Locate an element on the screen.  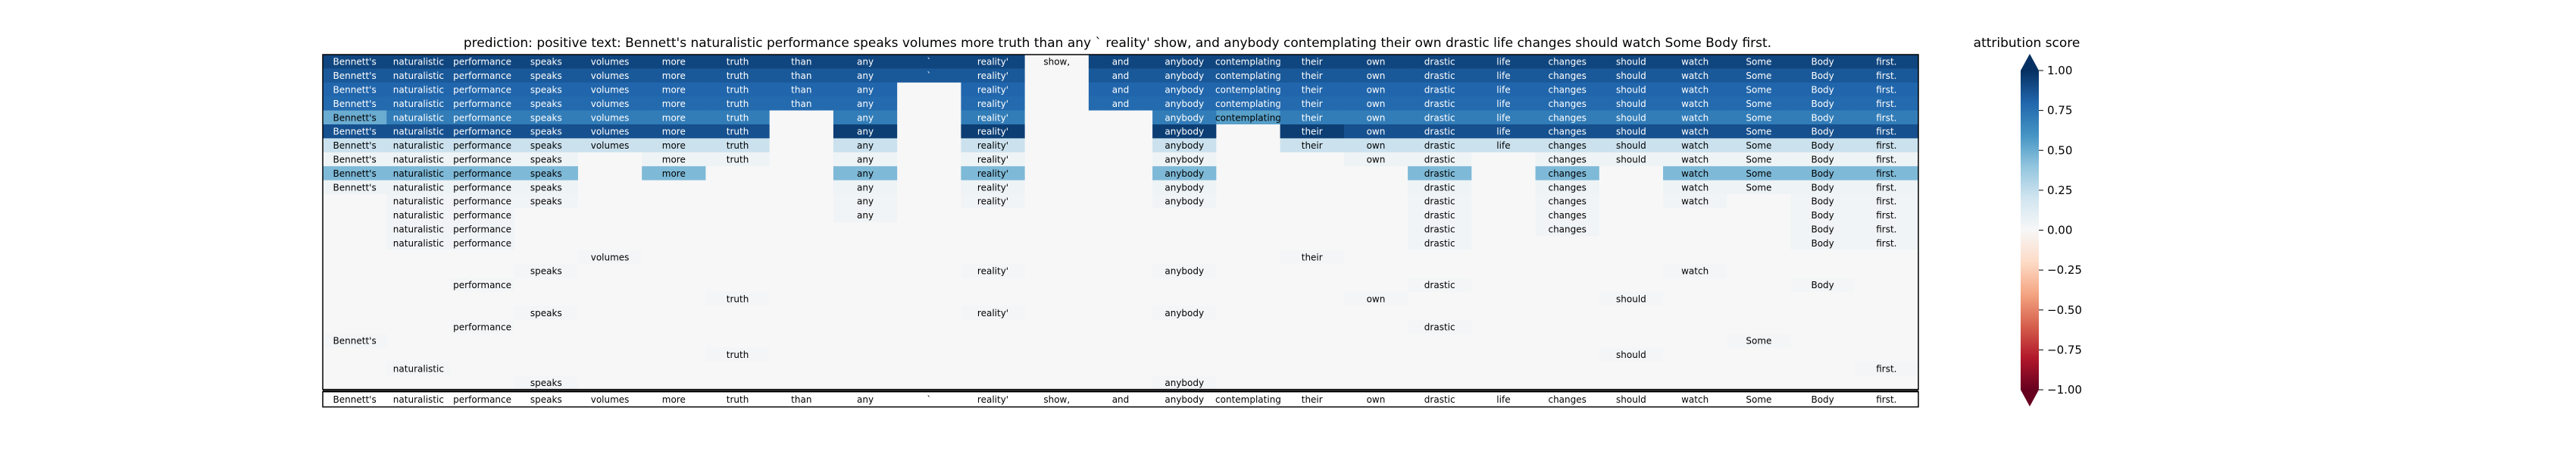
cell-token-label: ` is located at coordinates (929, 62).